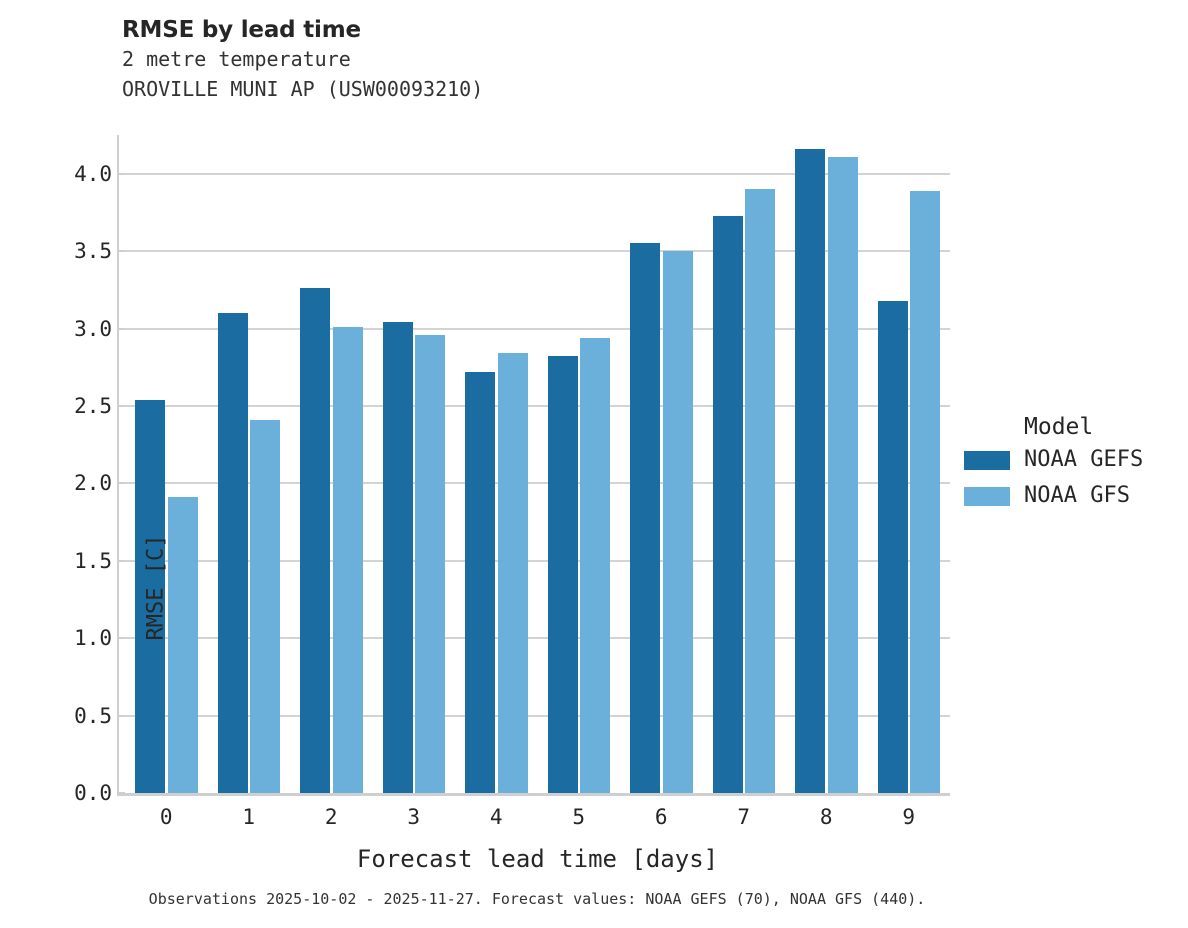 The image size is (1188, 928). What do you see at coordinates (537, 859) in the screenshot?
I see `x-axis-title: Forecast lead time [days]` at bounding box center [537, 859].